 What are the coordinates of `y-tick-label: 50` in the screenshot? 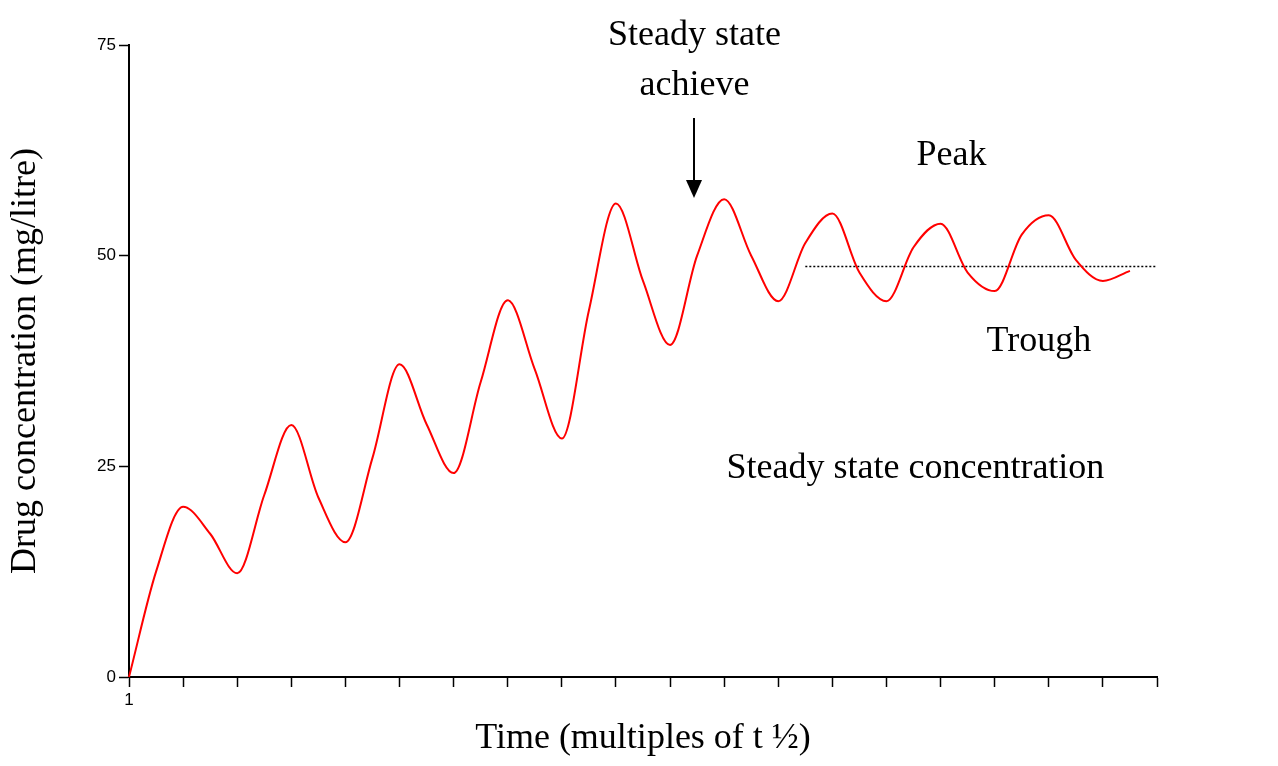 It's located at (106, 255).